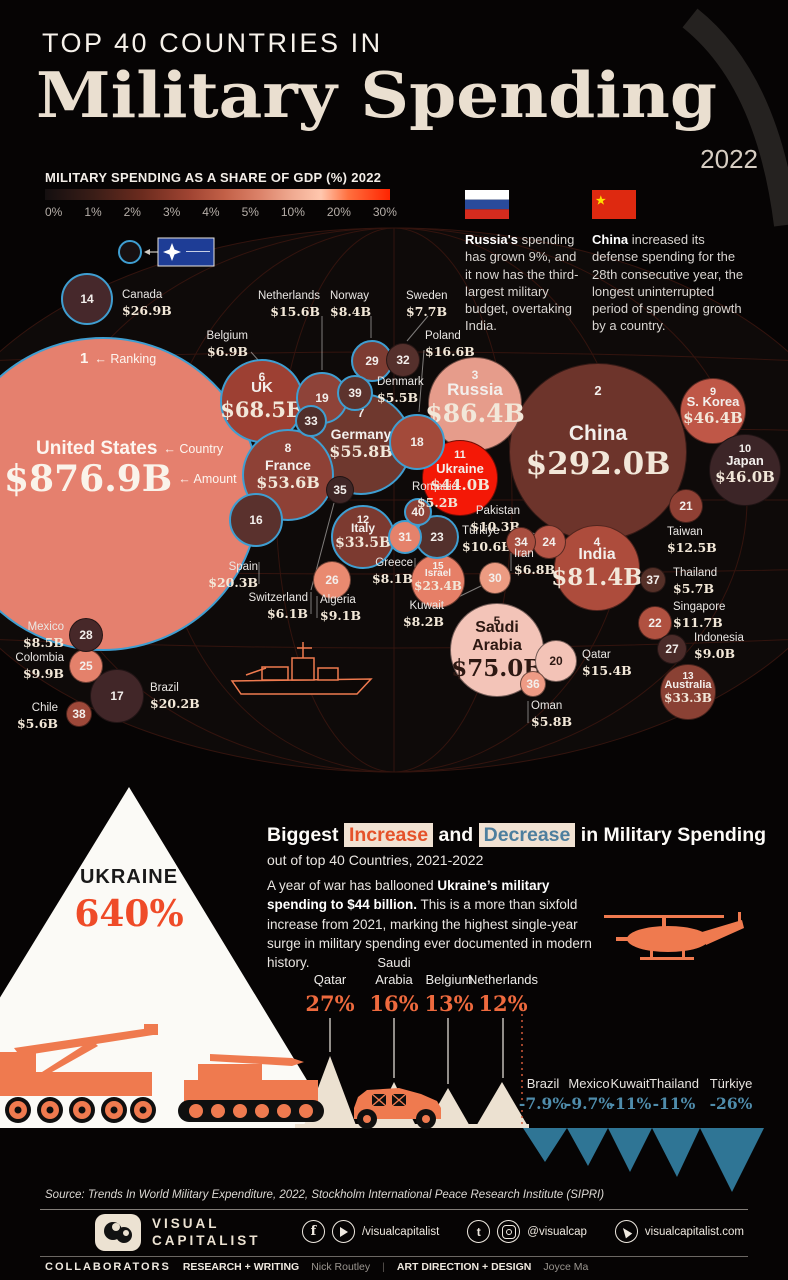 The width and height of the screenshot is (788, 1280). Describe the element at coordinates (227, 336) in the screenshot. I see `bubble-label-country: Belgium` at that location.